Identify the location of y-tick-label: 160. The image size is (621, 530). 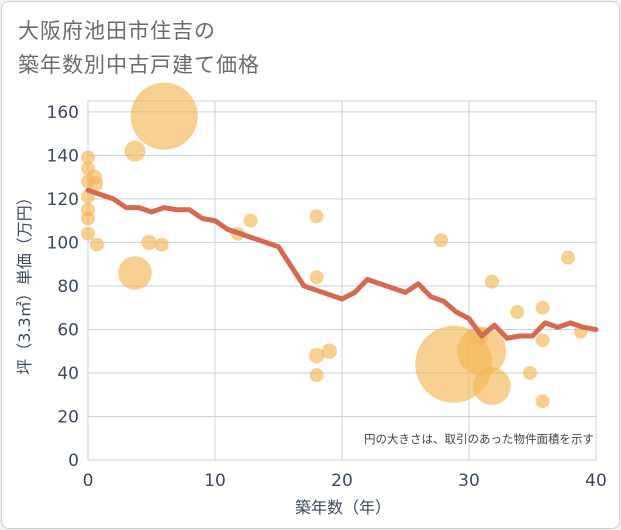
(63, 113).